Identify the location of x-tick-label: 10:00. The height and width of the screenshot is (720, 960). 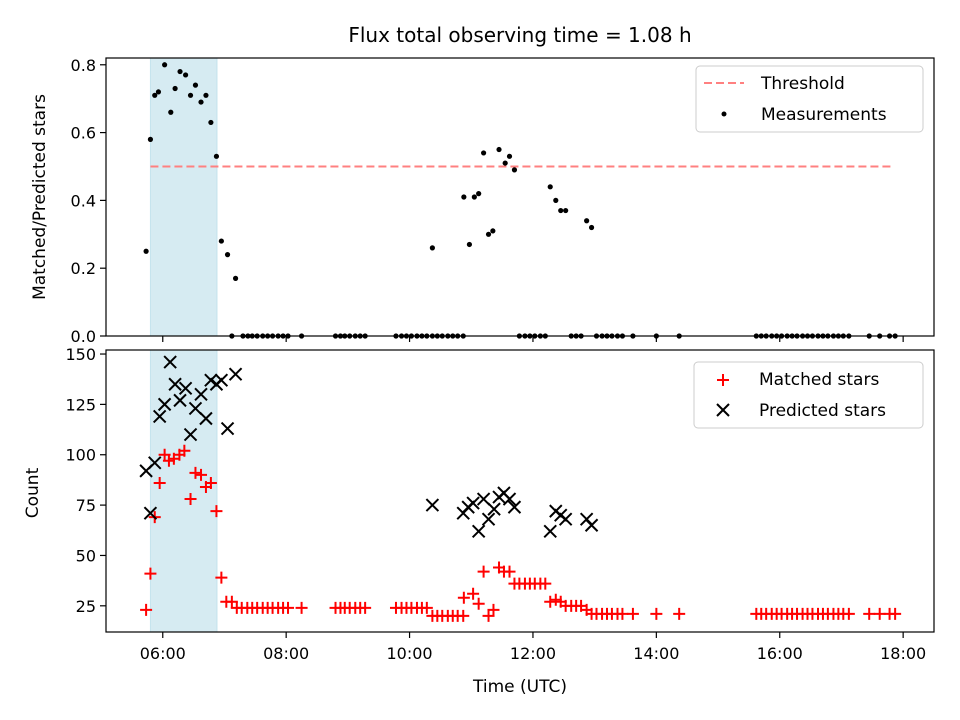
(410, 653).